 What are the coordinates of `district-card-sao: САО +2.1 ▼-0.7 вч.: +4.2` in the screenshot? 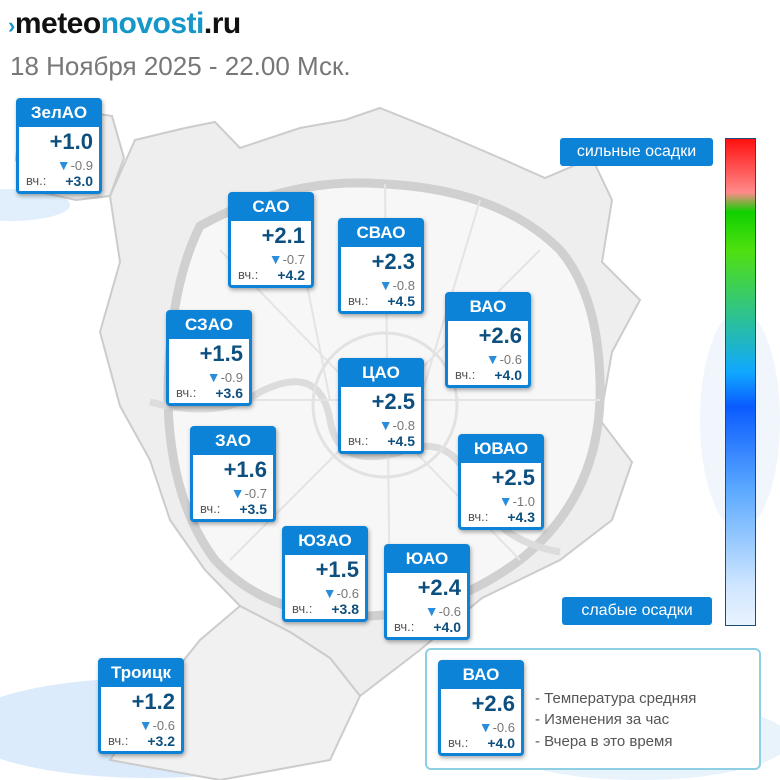 It's located at (271, 240).